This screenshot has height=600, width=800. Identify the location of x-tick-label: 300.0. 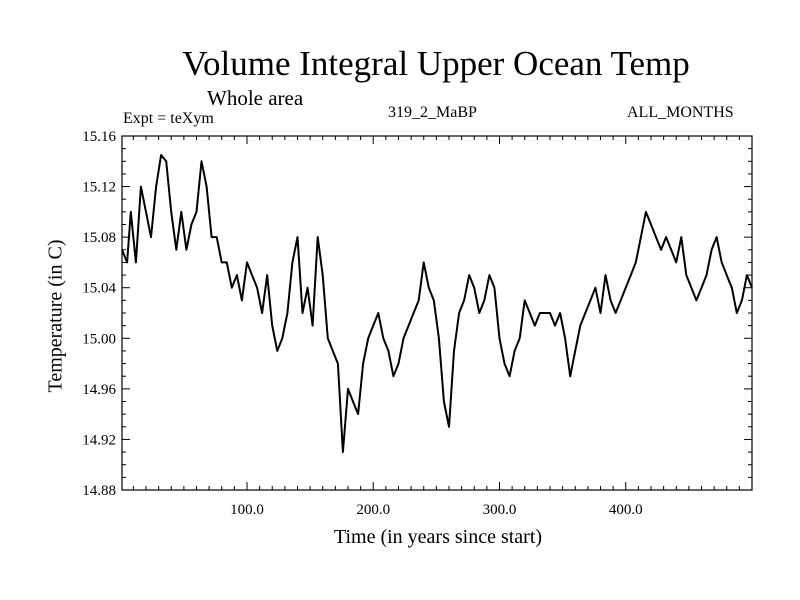
(500, 510).